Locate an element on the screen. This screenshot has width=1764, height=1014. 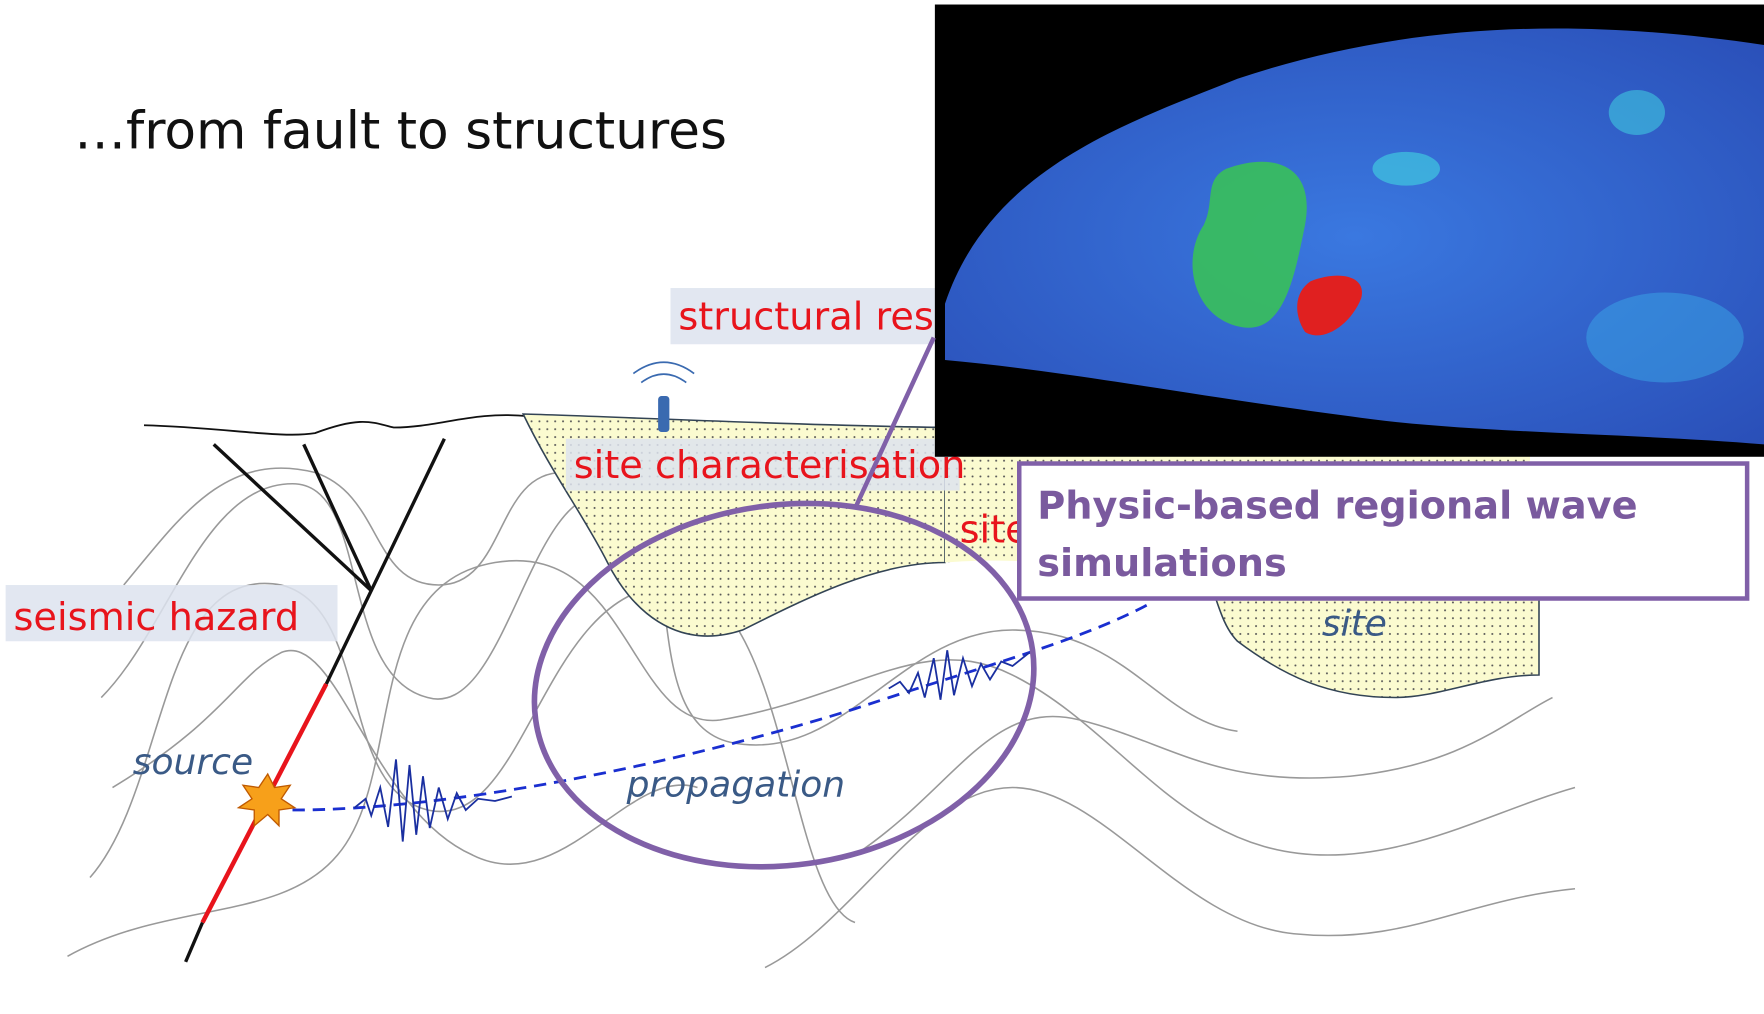
ray-path is located at coordinates (723, 706).